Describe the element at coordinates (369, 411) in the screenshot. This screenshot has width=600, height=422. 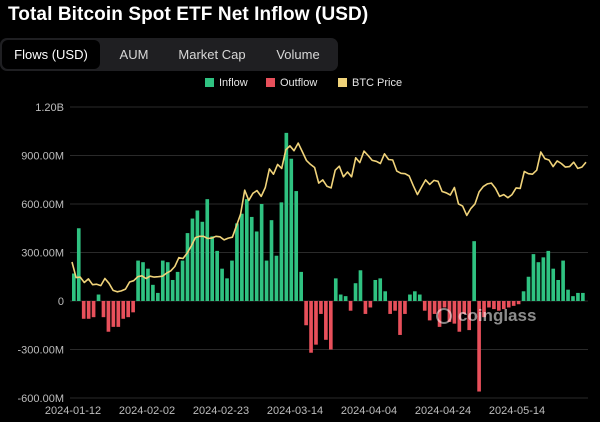
I see `x-tick-label: 2024-04-04` at that location.